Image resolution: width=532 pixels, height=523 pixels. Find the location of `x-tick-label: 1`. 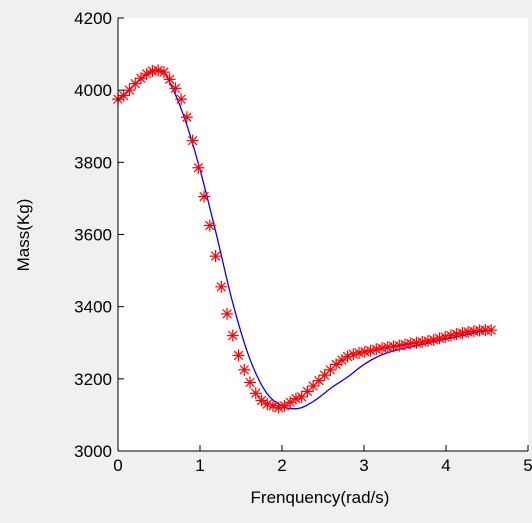

x-tick-label: 1 is located at coordinates (199, 465).